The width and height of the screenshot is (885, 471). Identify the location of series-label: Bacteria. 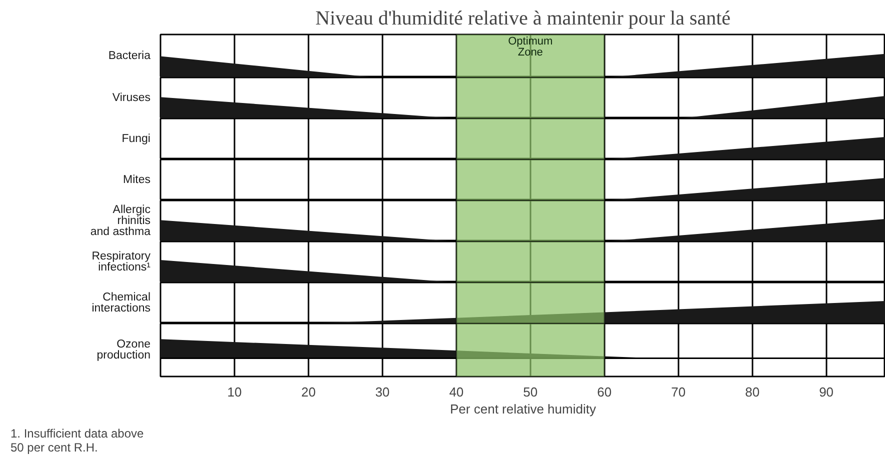
(130, 56).